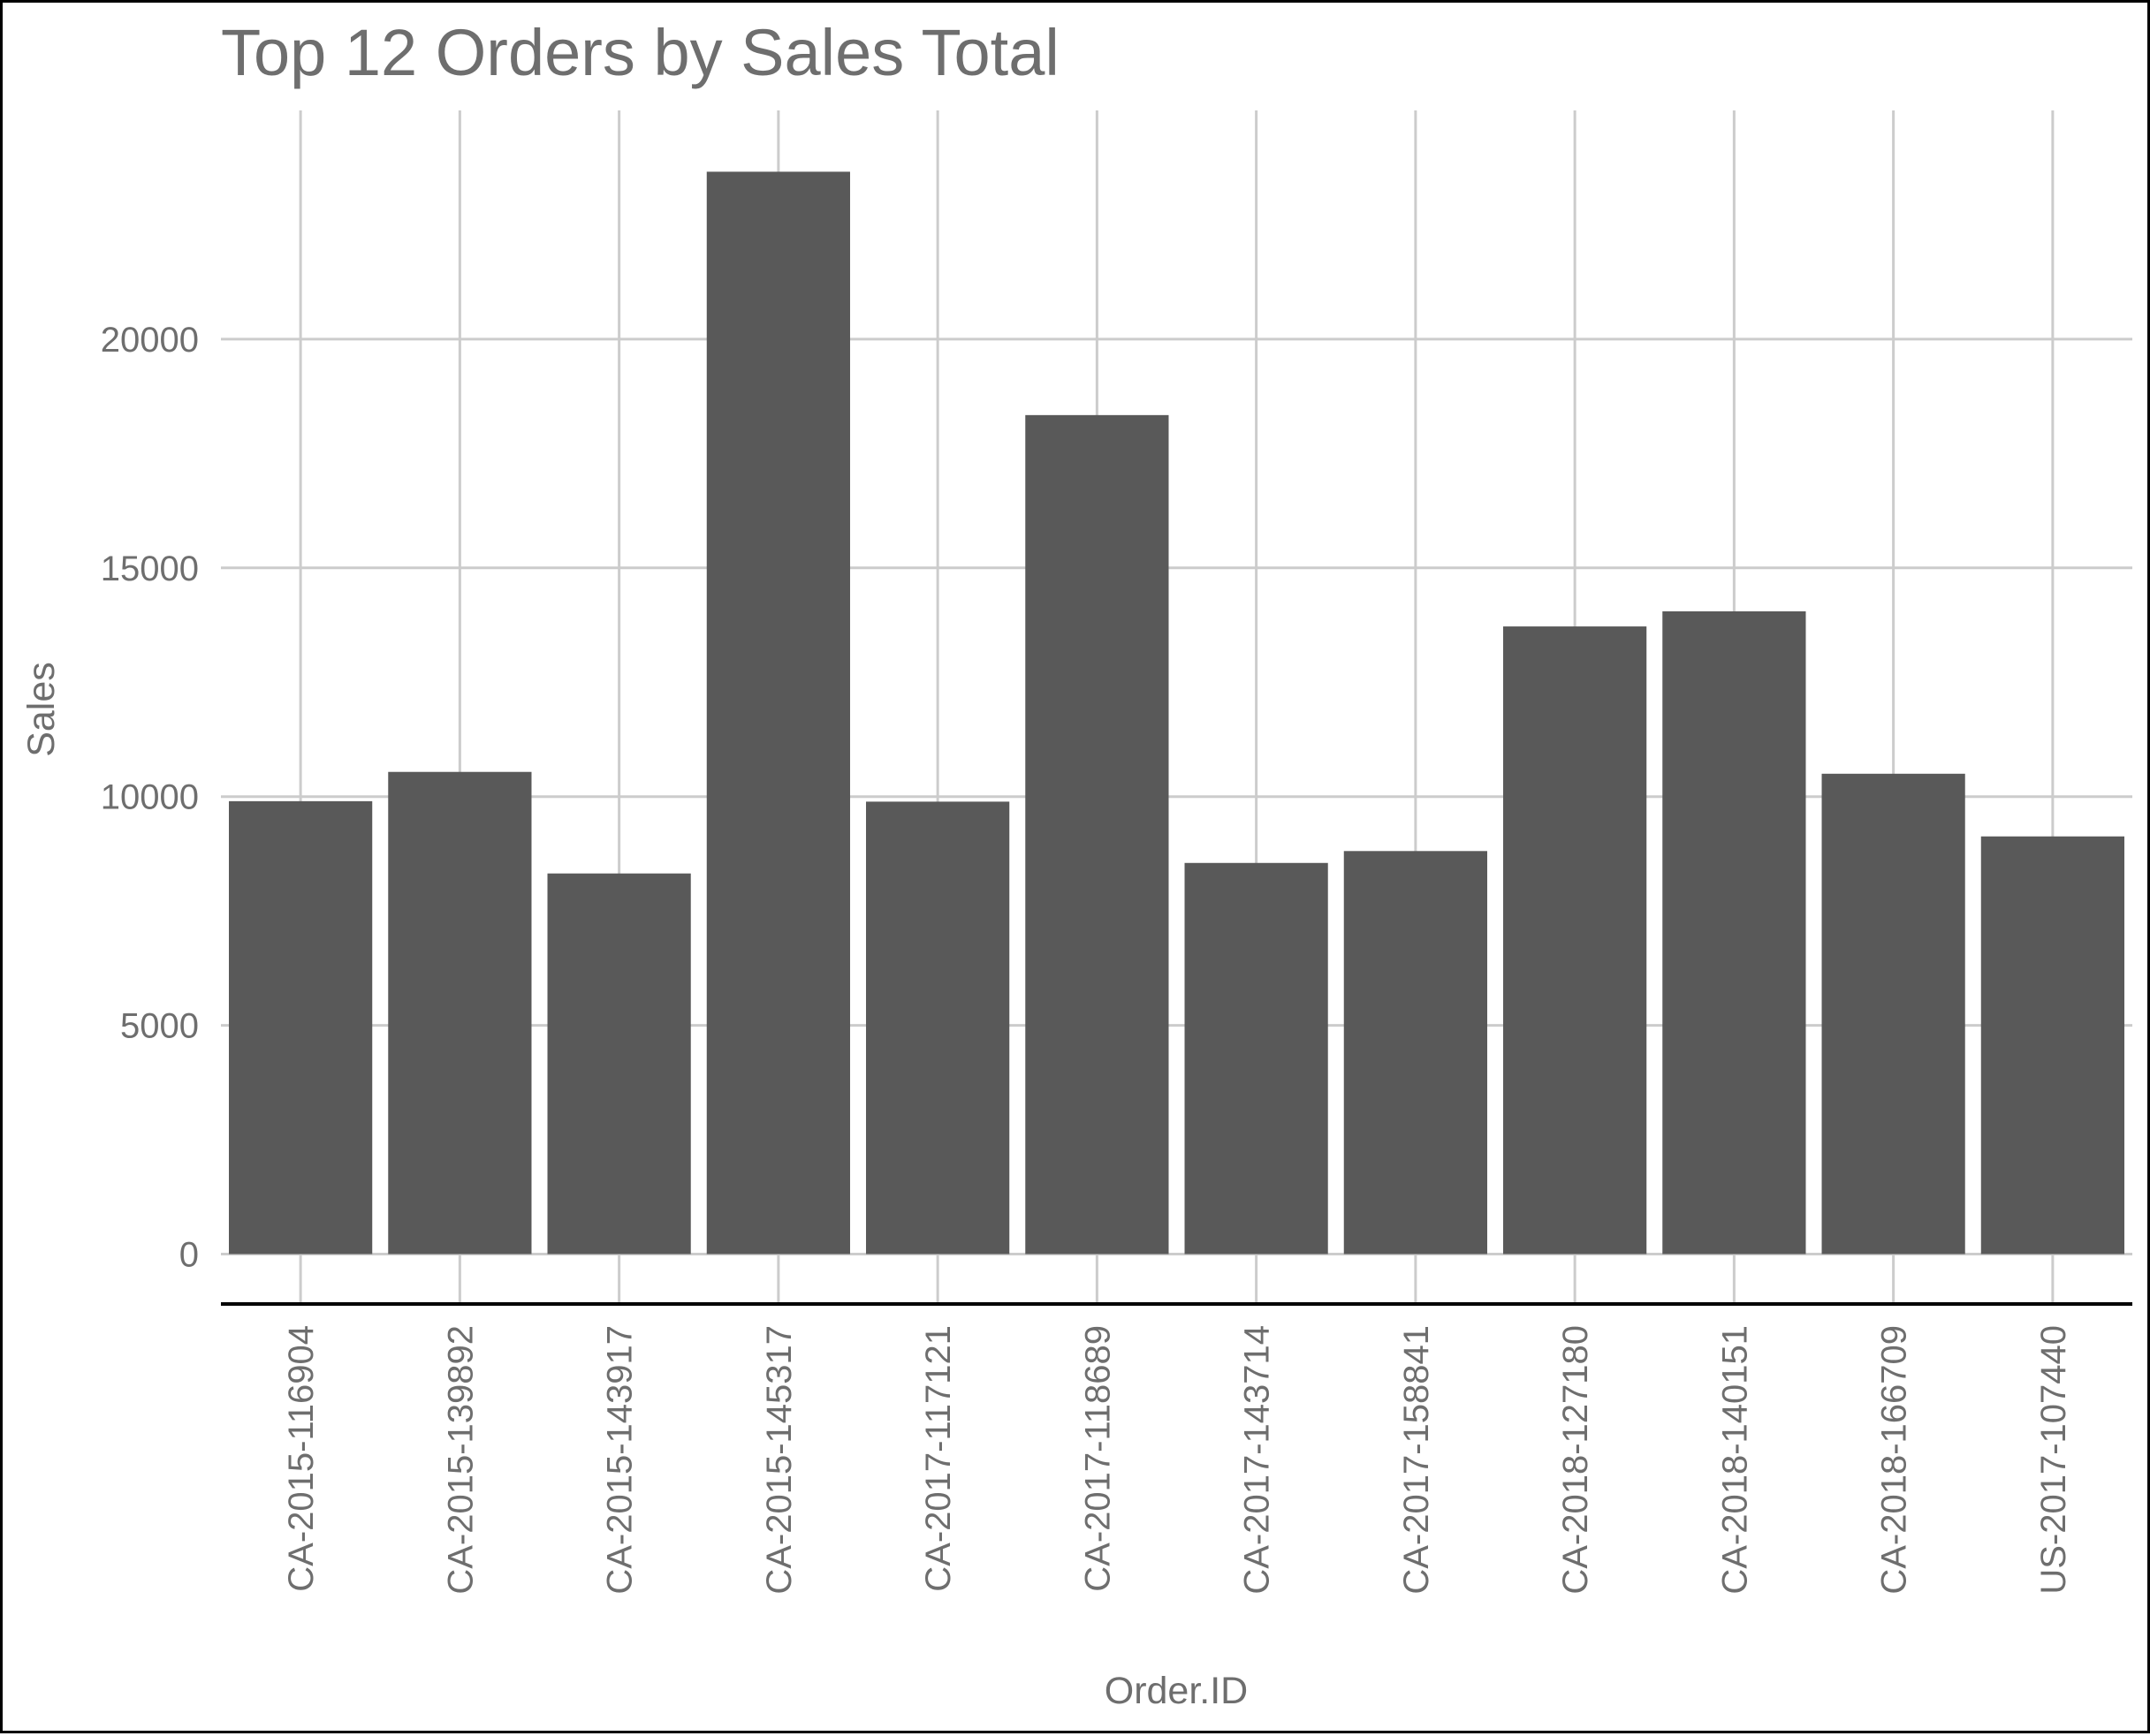 This screenshot has height=1736, width=2150. What do you see at coordinates (779, 1460) in the screenshot?
I see `x-tick-label: CA-2015-145317` at bounding box center [779, 1460].